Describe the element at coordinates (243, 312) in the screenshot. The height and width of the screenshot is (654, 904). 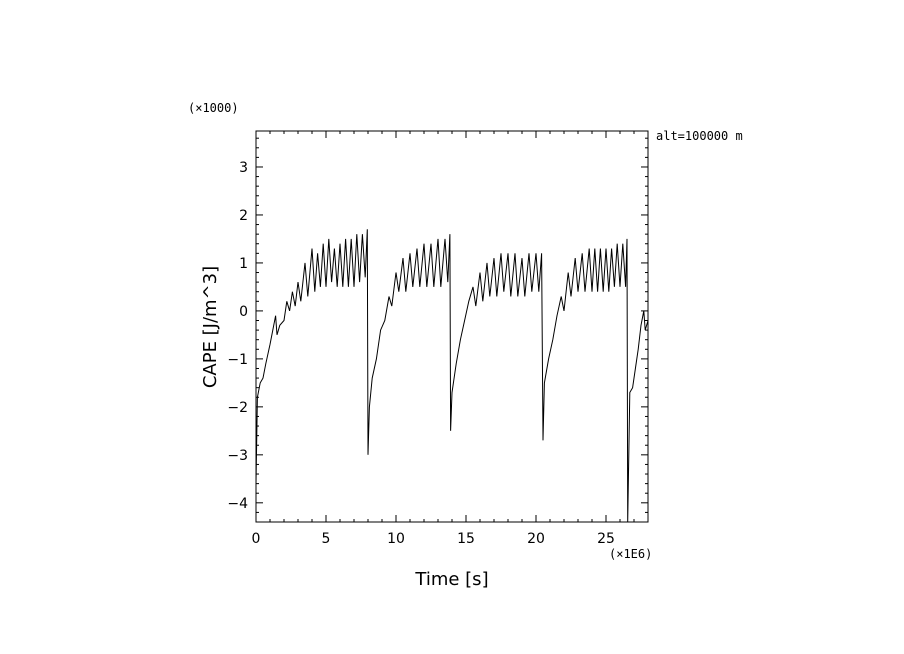
I see `y-tick-label: 0` at that location.